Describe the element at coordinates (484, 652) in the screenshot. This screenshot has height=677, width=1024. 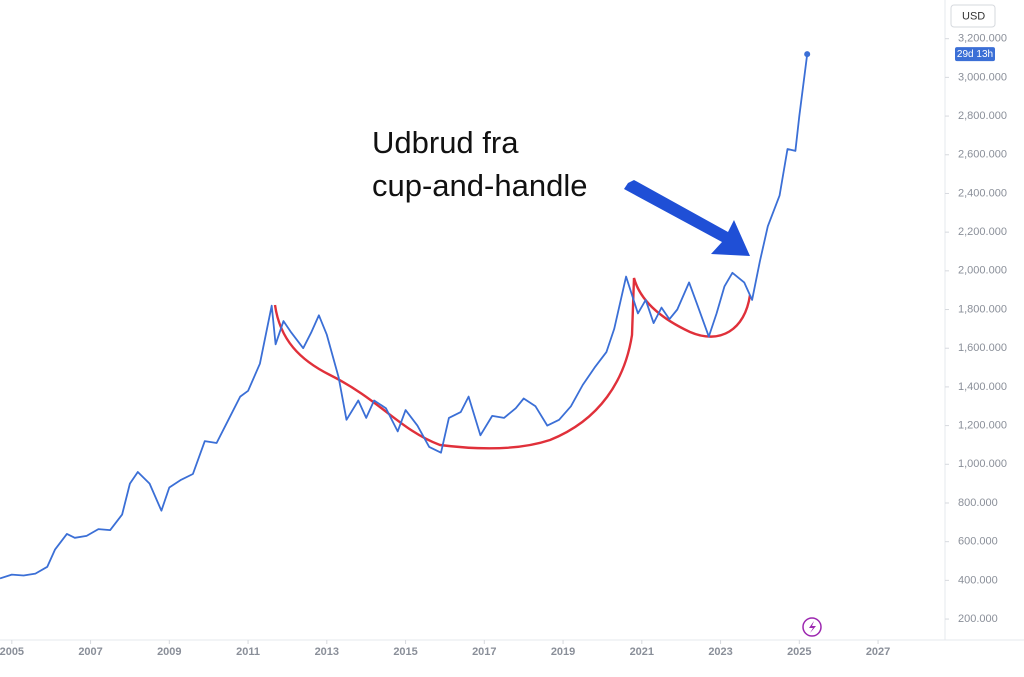
I see `x-tick-label: 2017` at that location.